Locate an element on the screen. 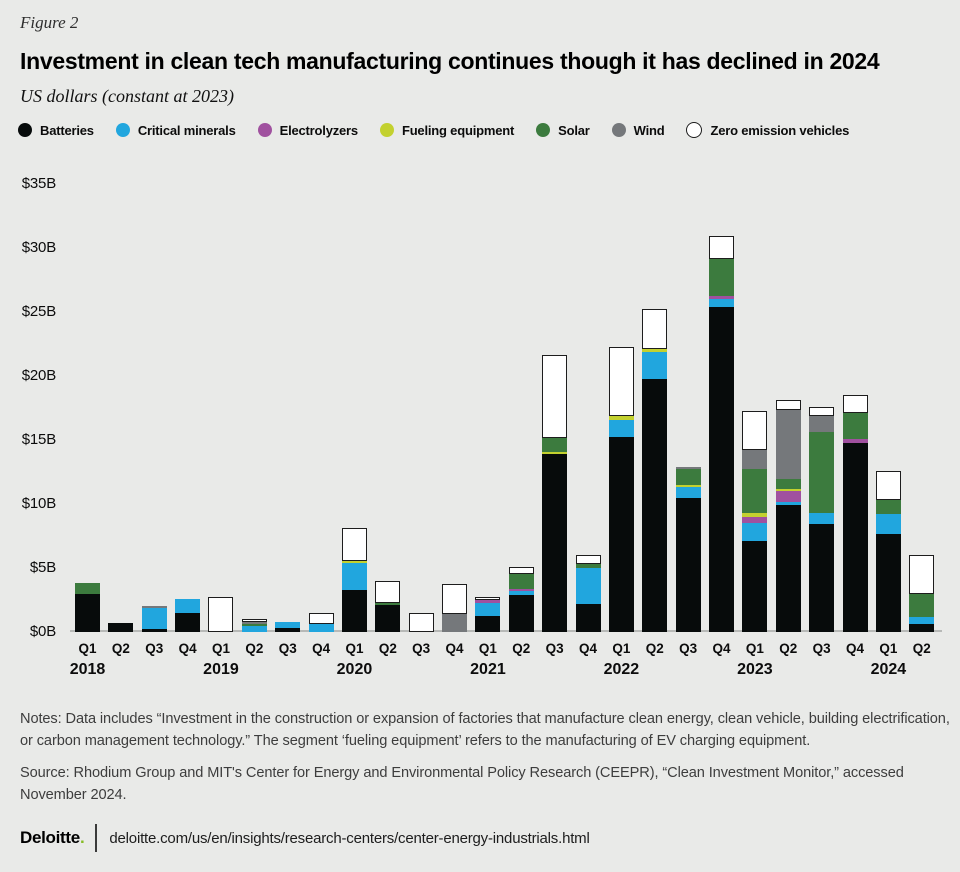 The image size is (960, 872). legend-label-batteries: Batteries is located at coordinates (67, 130).